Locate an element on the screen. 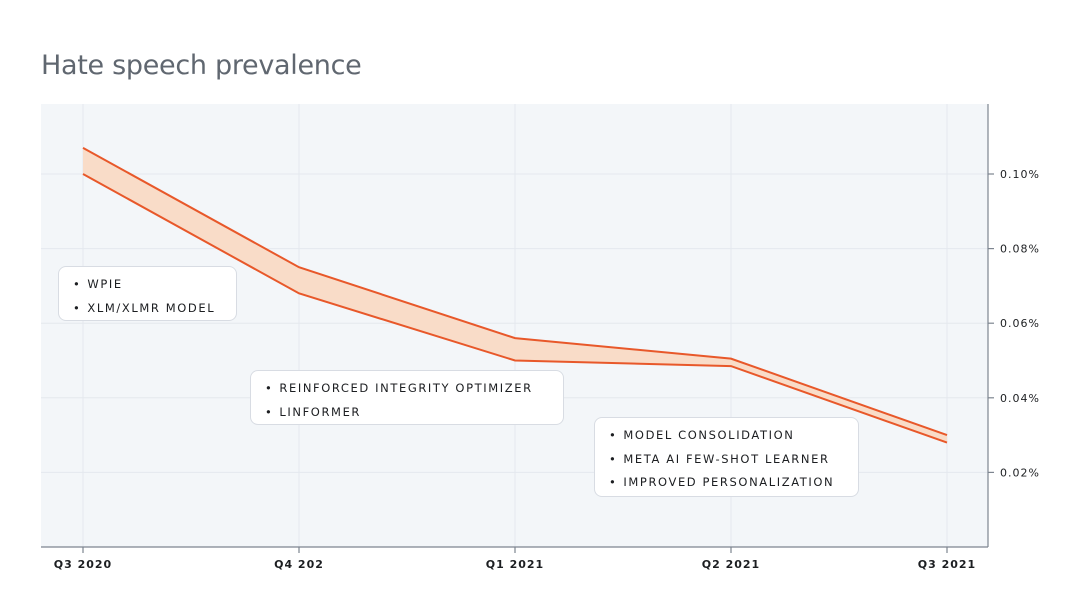  y-tick-label: 0.06% is located at coordinates (1020, 323).